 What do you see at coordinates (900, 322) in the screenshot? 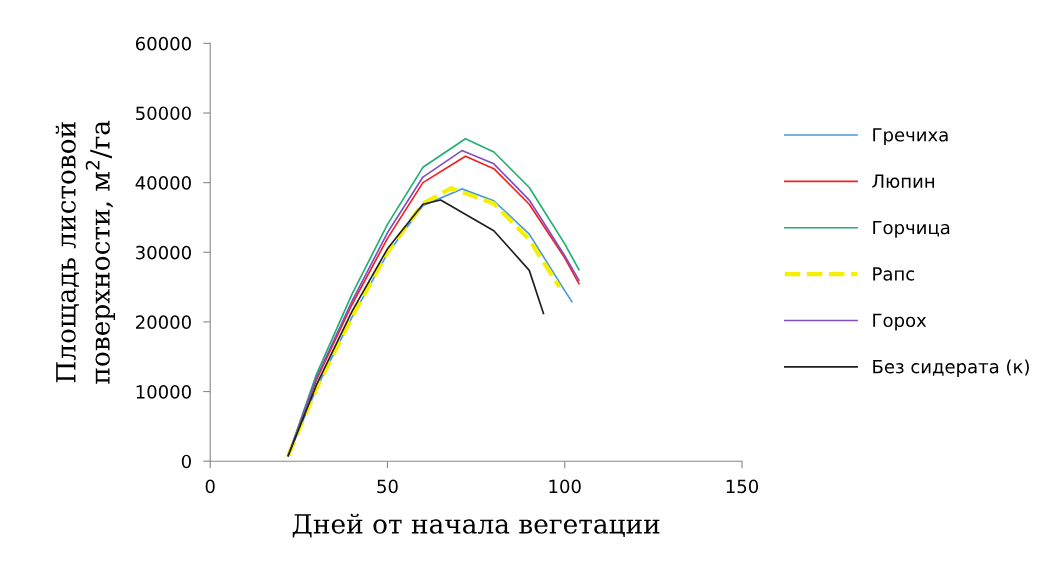
I see `legend-label: Горох` at bounding box center [900, 322].